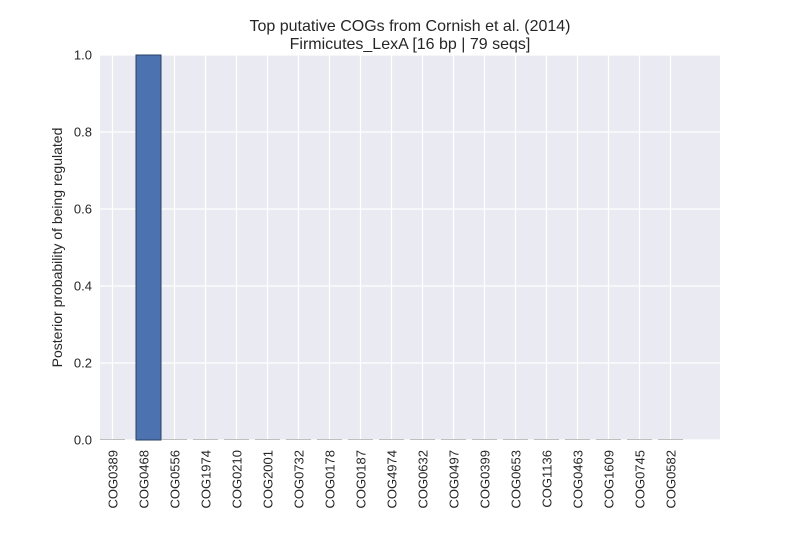 The width and height of the screenshot is (800, 550). Describe the element at coordinates (299, 479) in the screenshot. I see `x-tick-label: COG0732` at that location.